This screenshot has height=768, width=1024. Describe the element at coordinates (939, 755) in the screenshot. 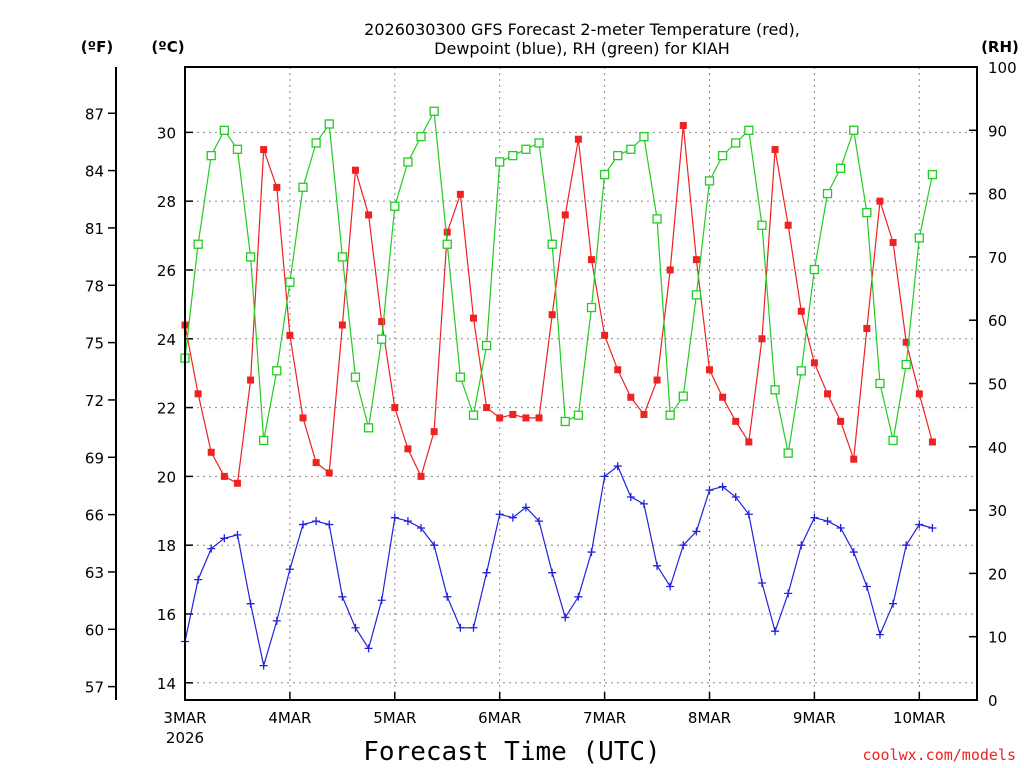

I see `credit-link: coolwx.com/models` at that location.